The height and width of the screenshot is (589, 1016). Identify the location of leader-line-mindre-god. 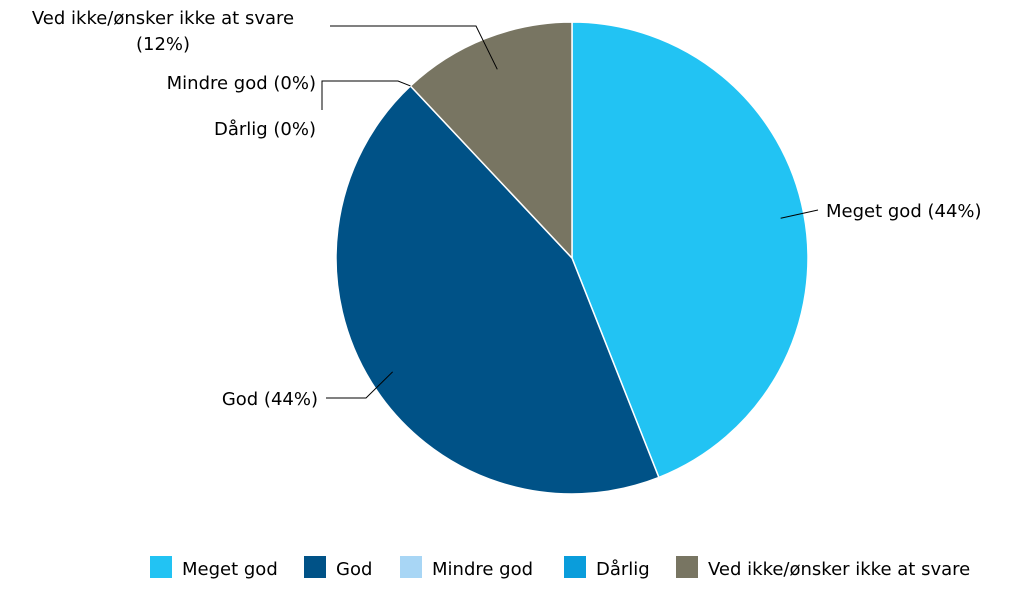
(366, 95).